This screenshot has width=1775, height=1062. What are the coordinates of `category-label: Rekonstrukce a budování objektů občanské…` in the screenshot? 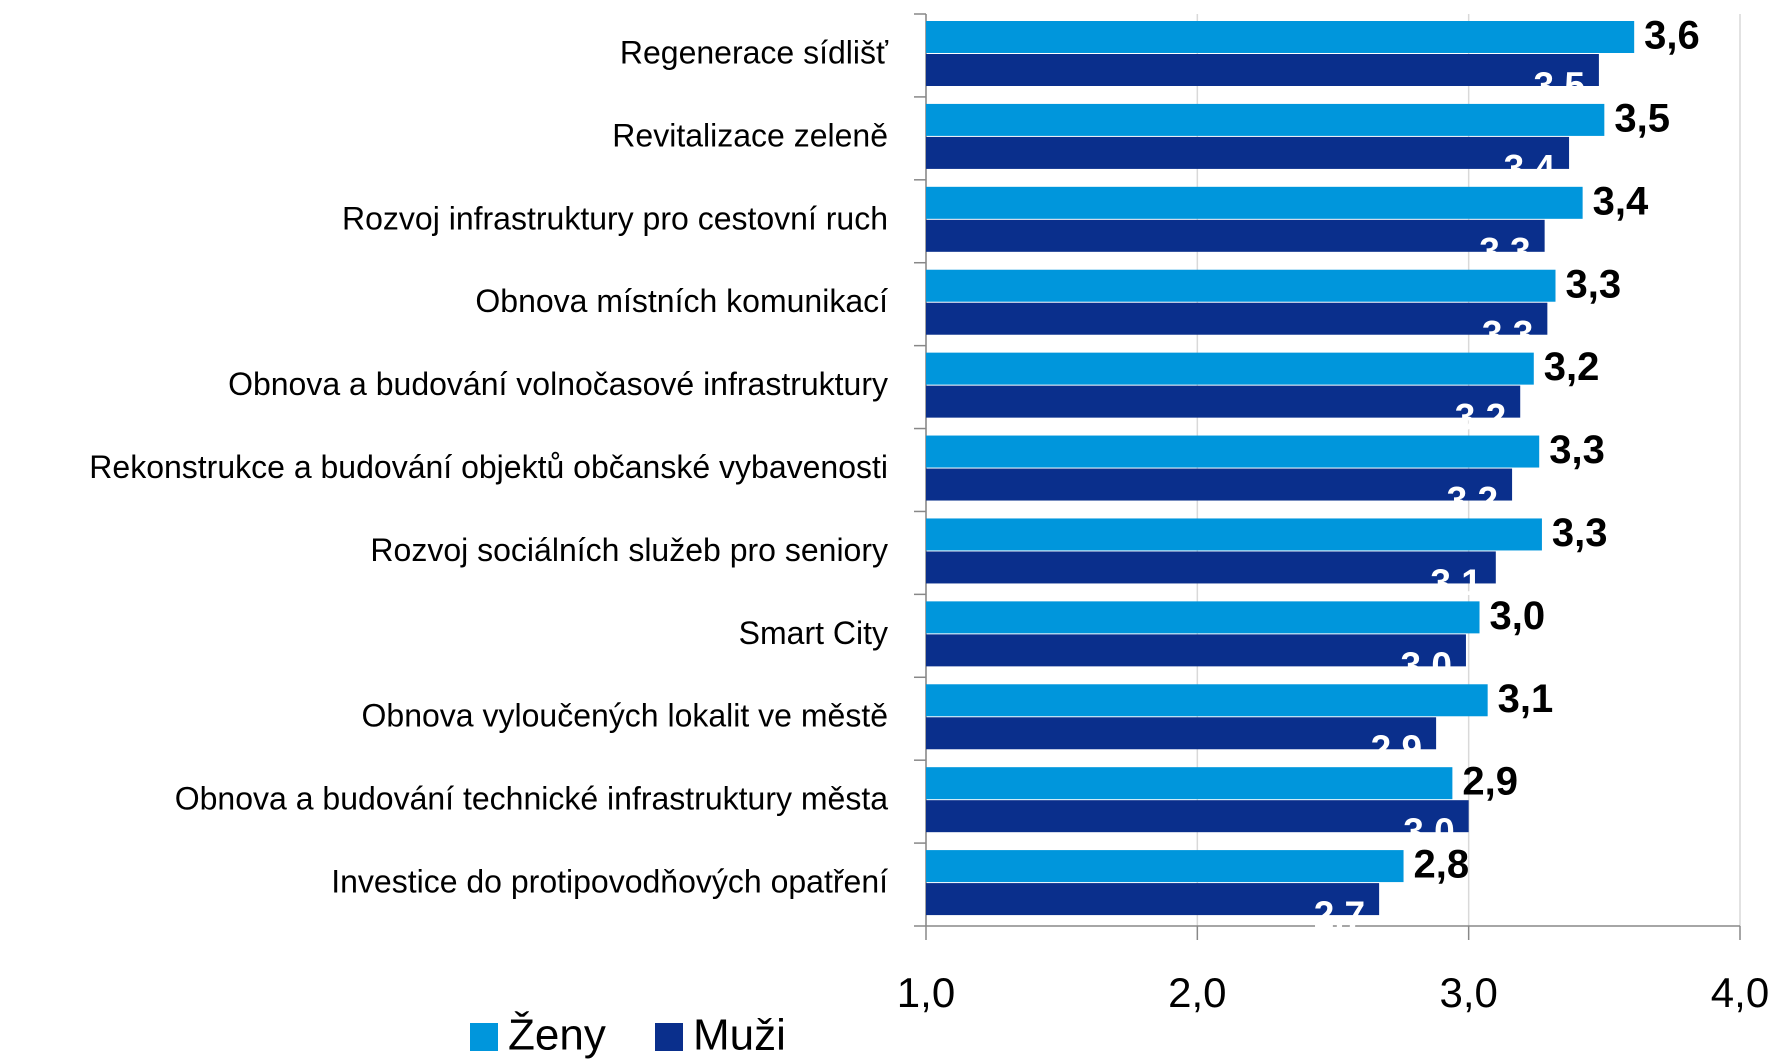 It's located at (488, 467).